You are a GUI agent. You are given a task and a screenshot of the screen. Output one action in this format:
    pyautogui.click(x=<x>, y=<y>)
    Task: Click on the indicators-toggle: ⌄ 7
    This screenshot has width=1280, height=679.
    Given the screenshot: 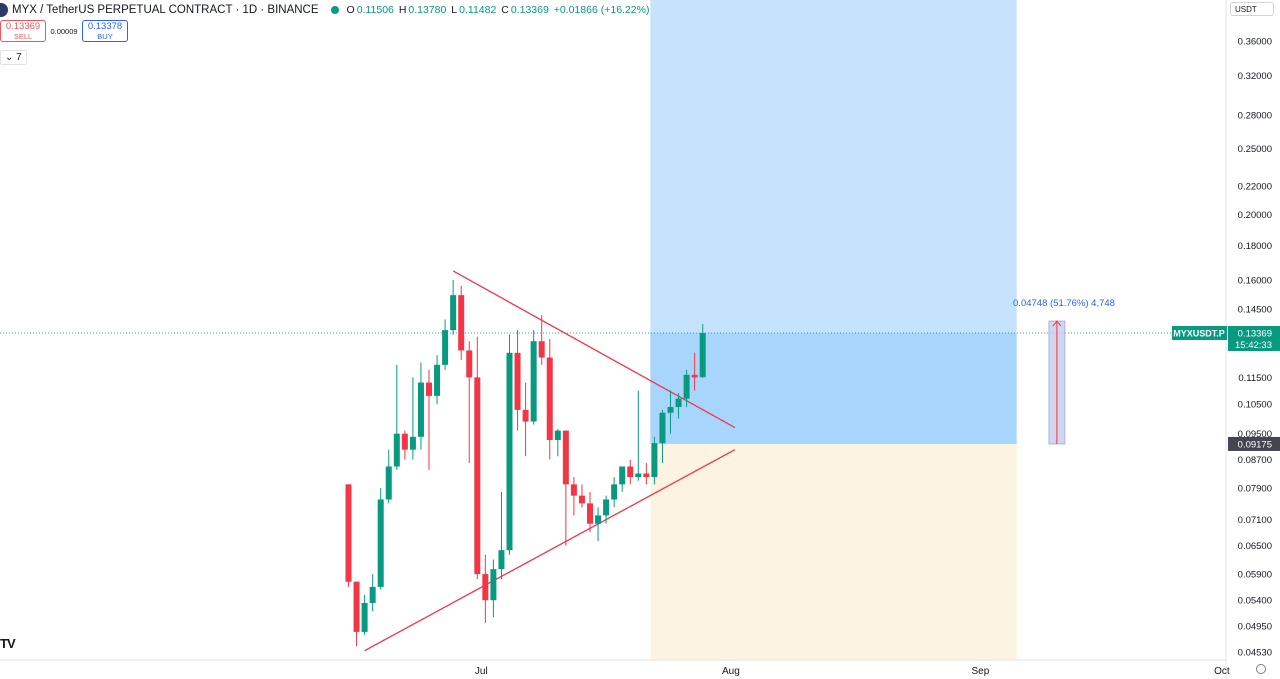 What is the action you would take?
    pyautogui.click(x=13, y=57)
    